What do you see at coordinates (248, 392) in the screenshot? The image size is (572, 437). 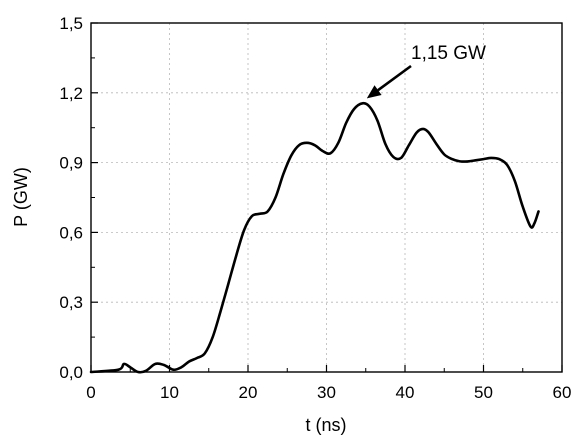 I see `x-tick-label: 20` at bounding box center [248, 392].